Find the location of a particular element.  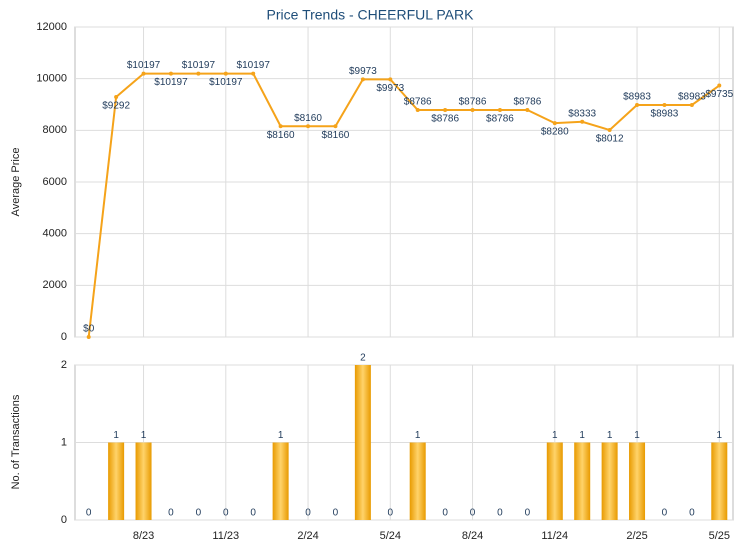

y-axis-label: No. of Transactions is located at coordinates (16, 441).